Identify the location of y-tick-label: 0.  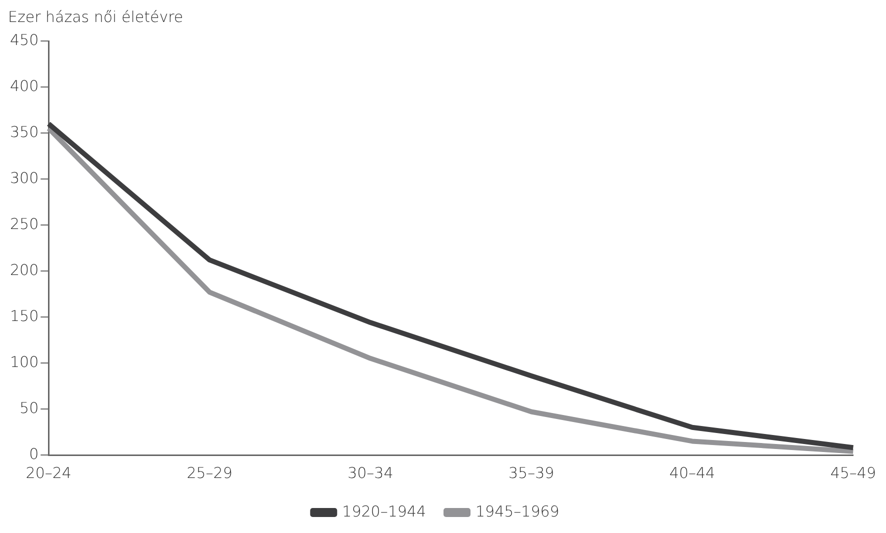
(34, 453).